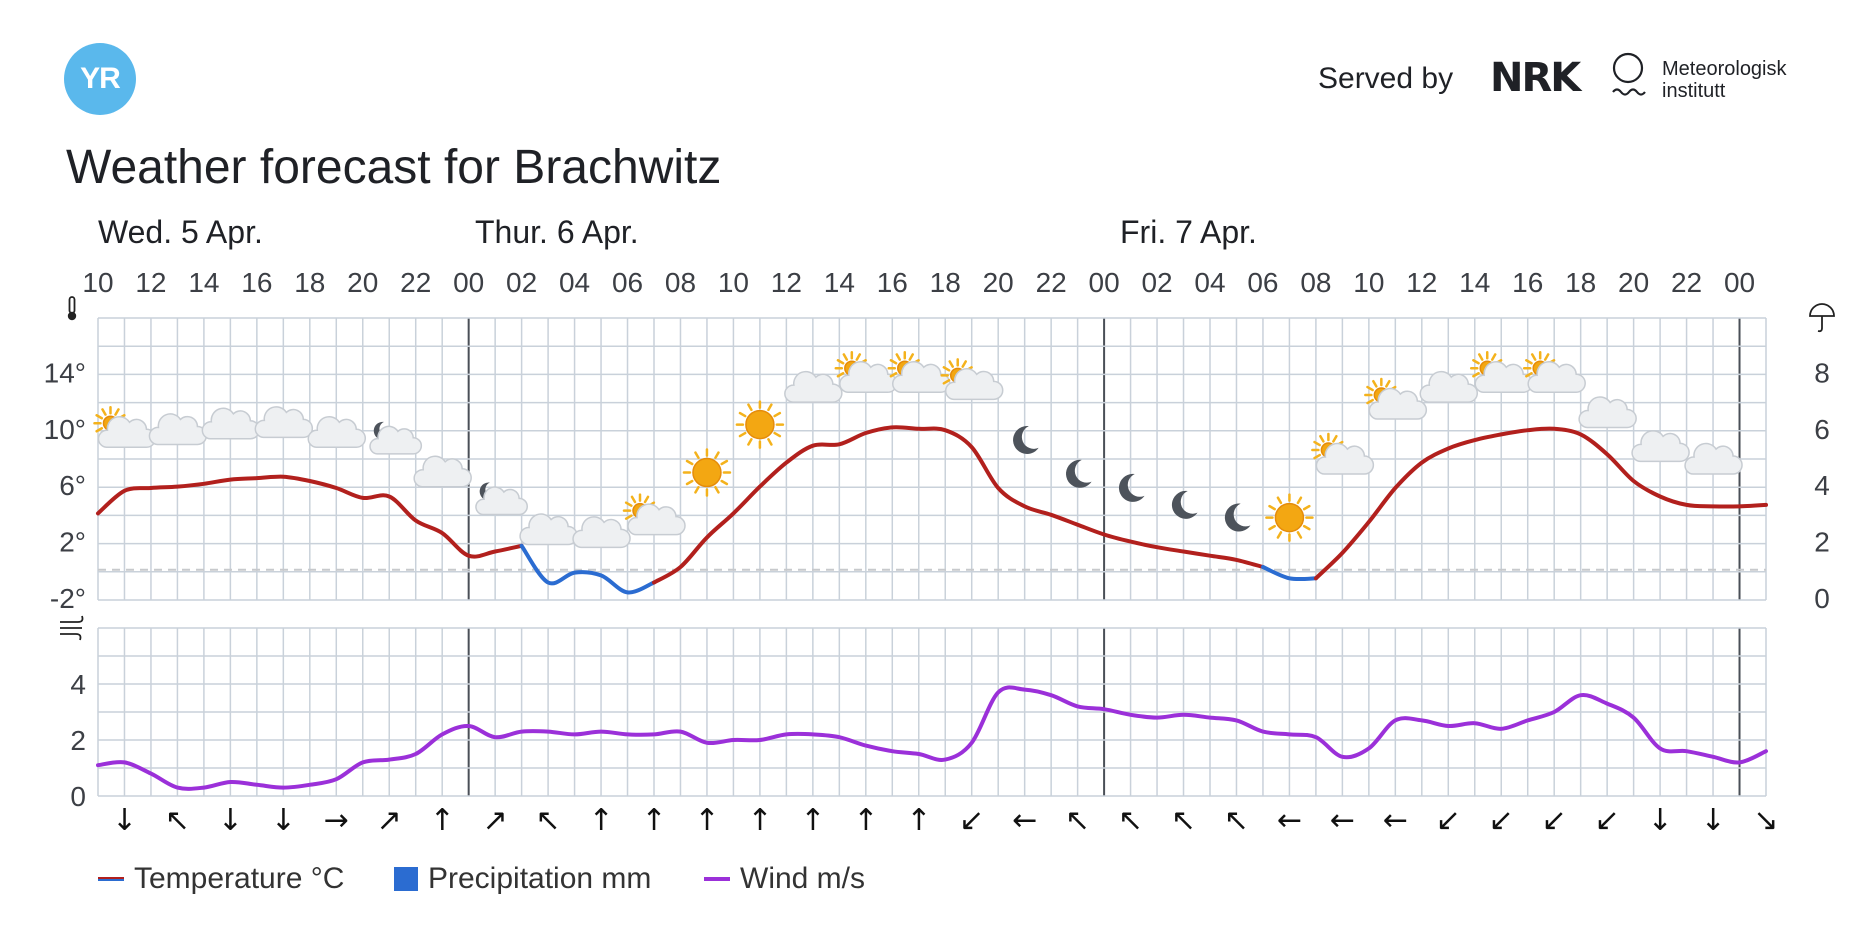 Image resolution: width=1862 pixels, height=940 pixels. What do you see at coordinates (1822, 542) in the screenshot?
I see `precipitation-tick-label: 2` at bounding box center [1822, 542].